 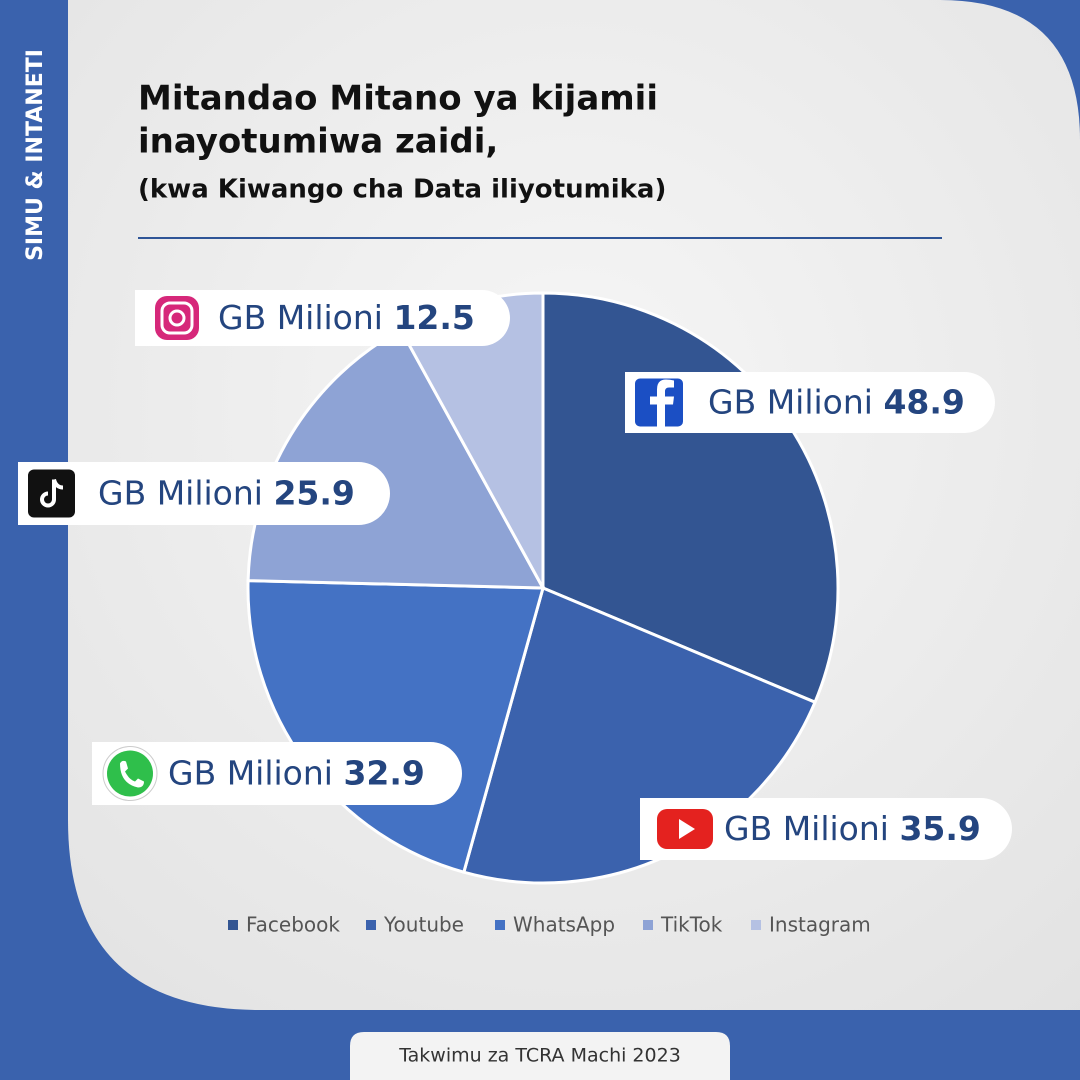 I want to click on value-label: GB Milioni 25.9, so click(x=226, y=492).